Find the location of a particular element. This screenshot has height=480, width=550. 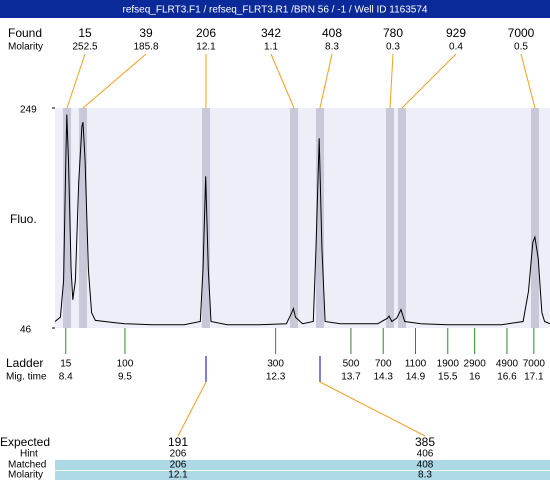

ladder-size: 1100 is located at coordinates (416, 364).